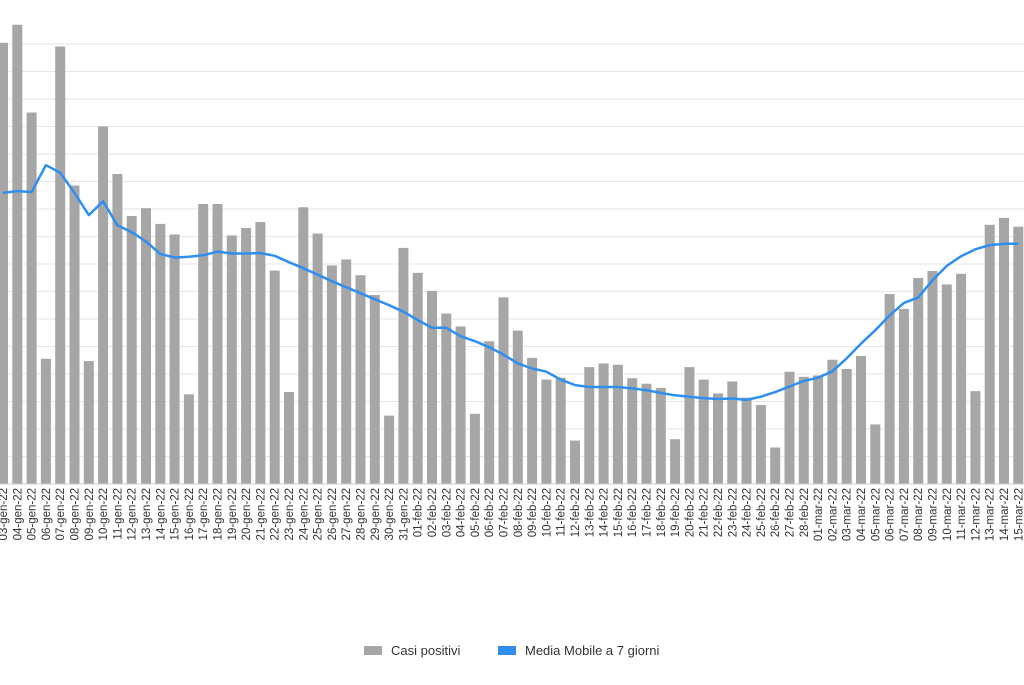  What do you see at coordinates (412, 650) in the screenshot?
I see `legend-item-casi-positivi: Casi positivi` at bounding box center [412, 650].